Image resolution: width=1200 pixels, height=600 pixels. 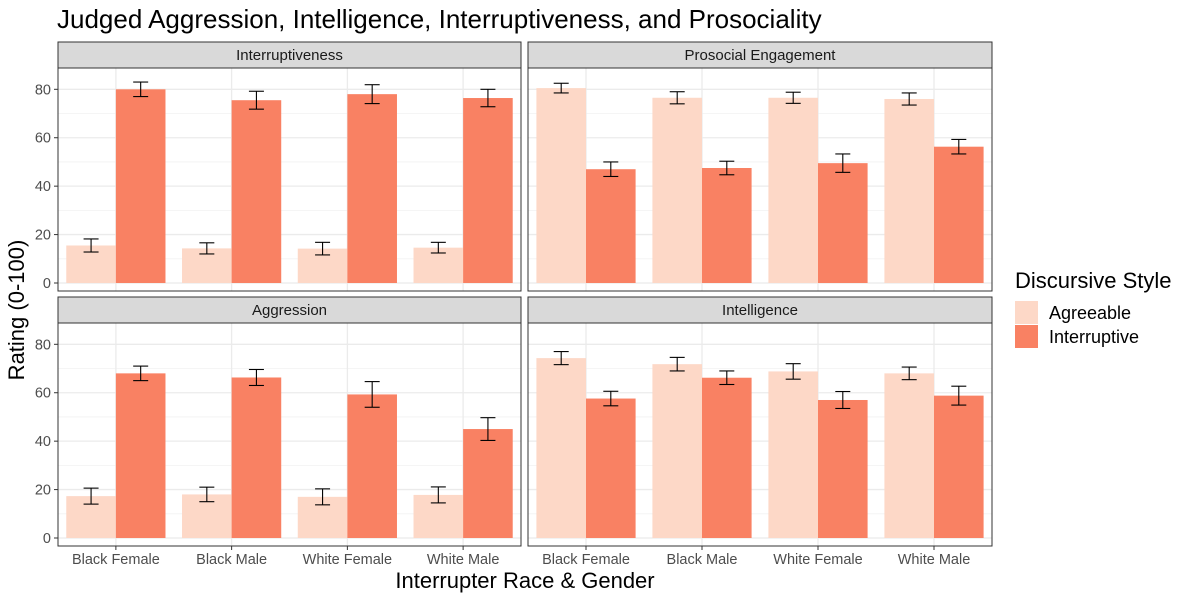 What do you see at coordinates (488, 484) in the screenshot?
I see `bar-aggression-white-male-interruptive` at bounding box center [488, 484].